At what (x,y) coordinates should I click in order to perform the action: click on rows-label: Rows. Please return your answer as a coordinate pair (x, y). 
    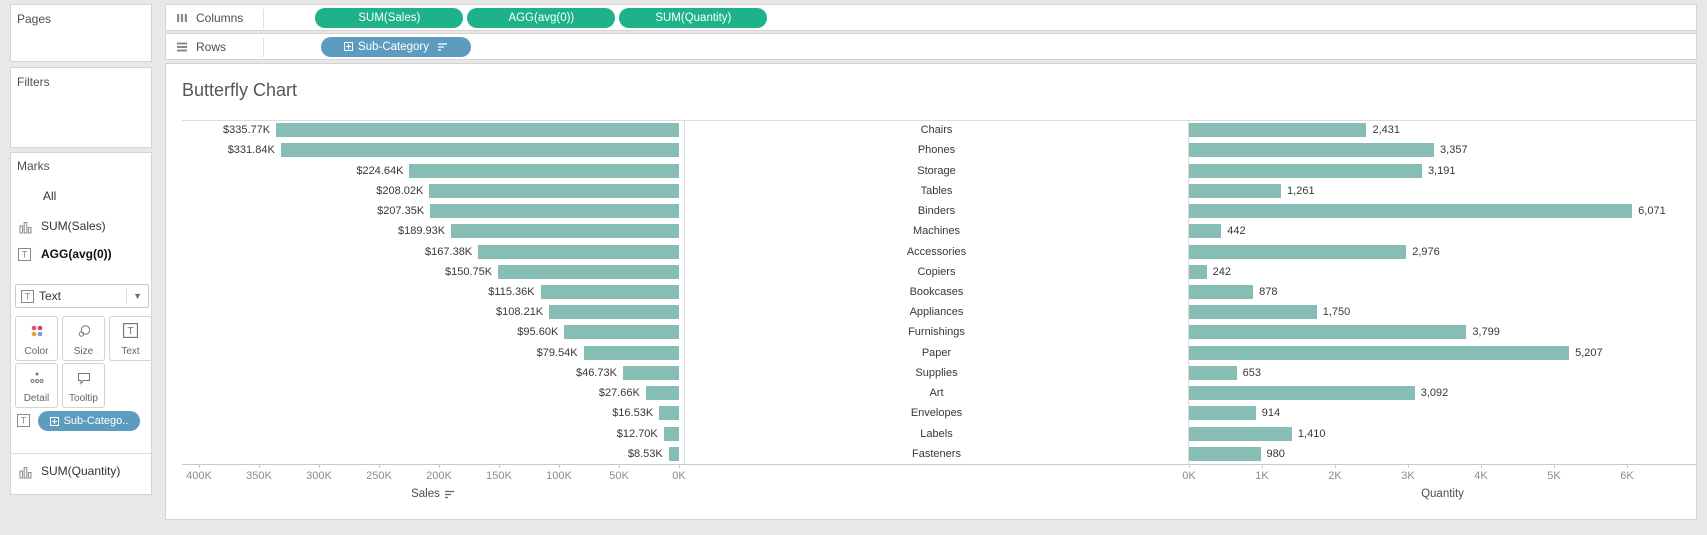
    Looking at the image, I should click on (211, 46).